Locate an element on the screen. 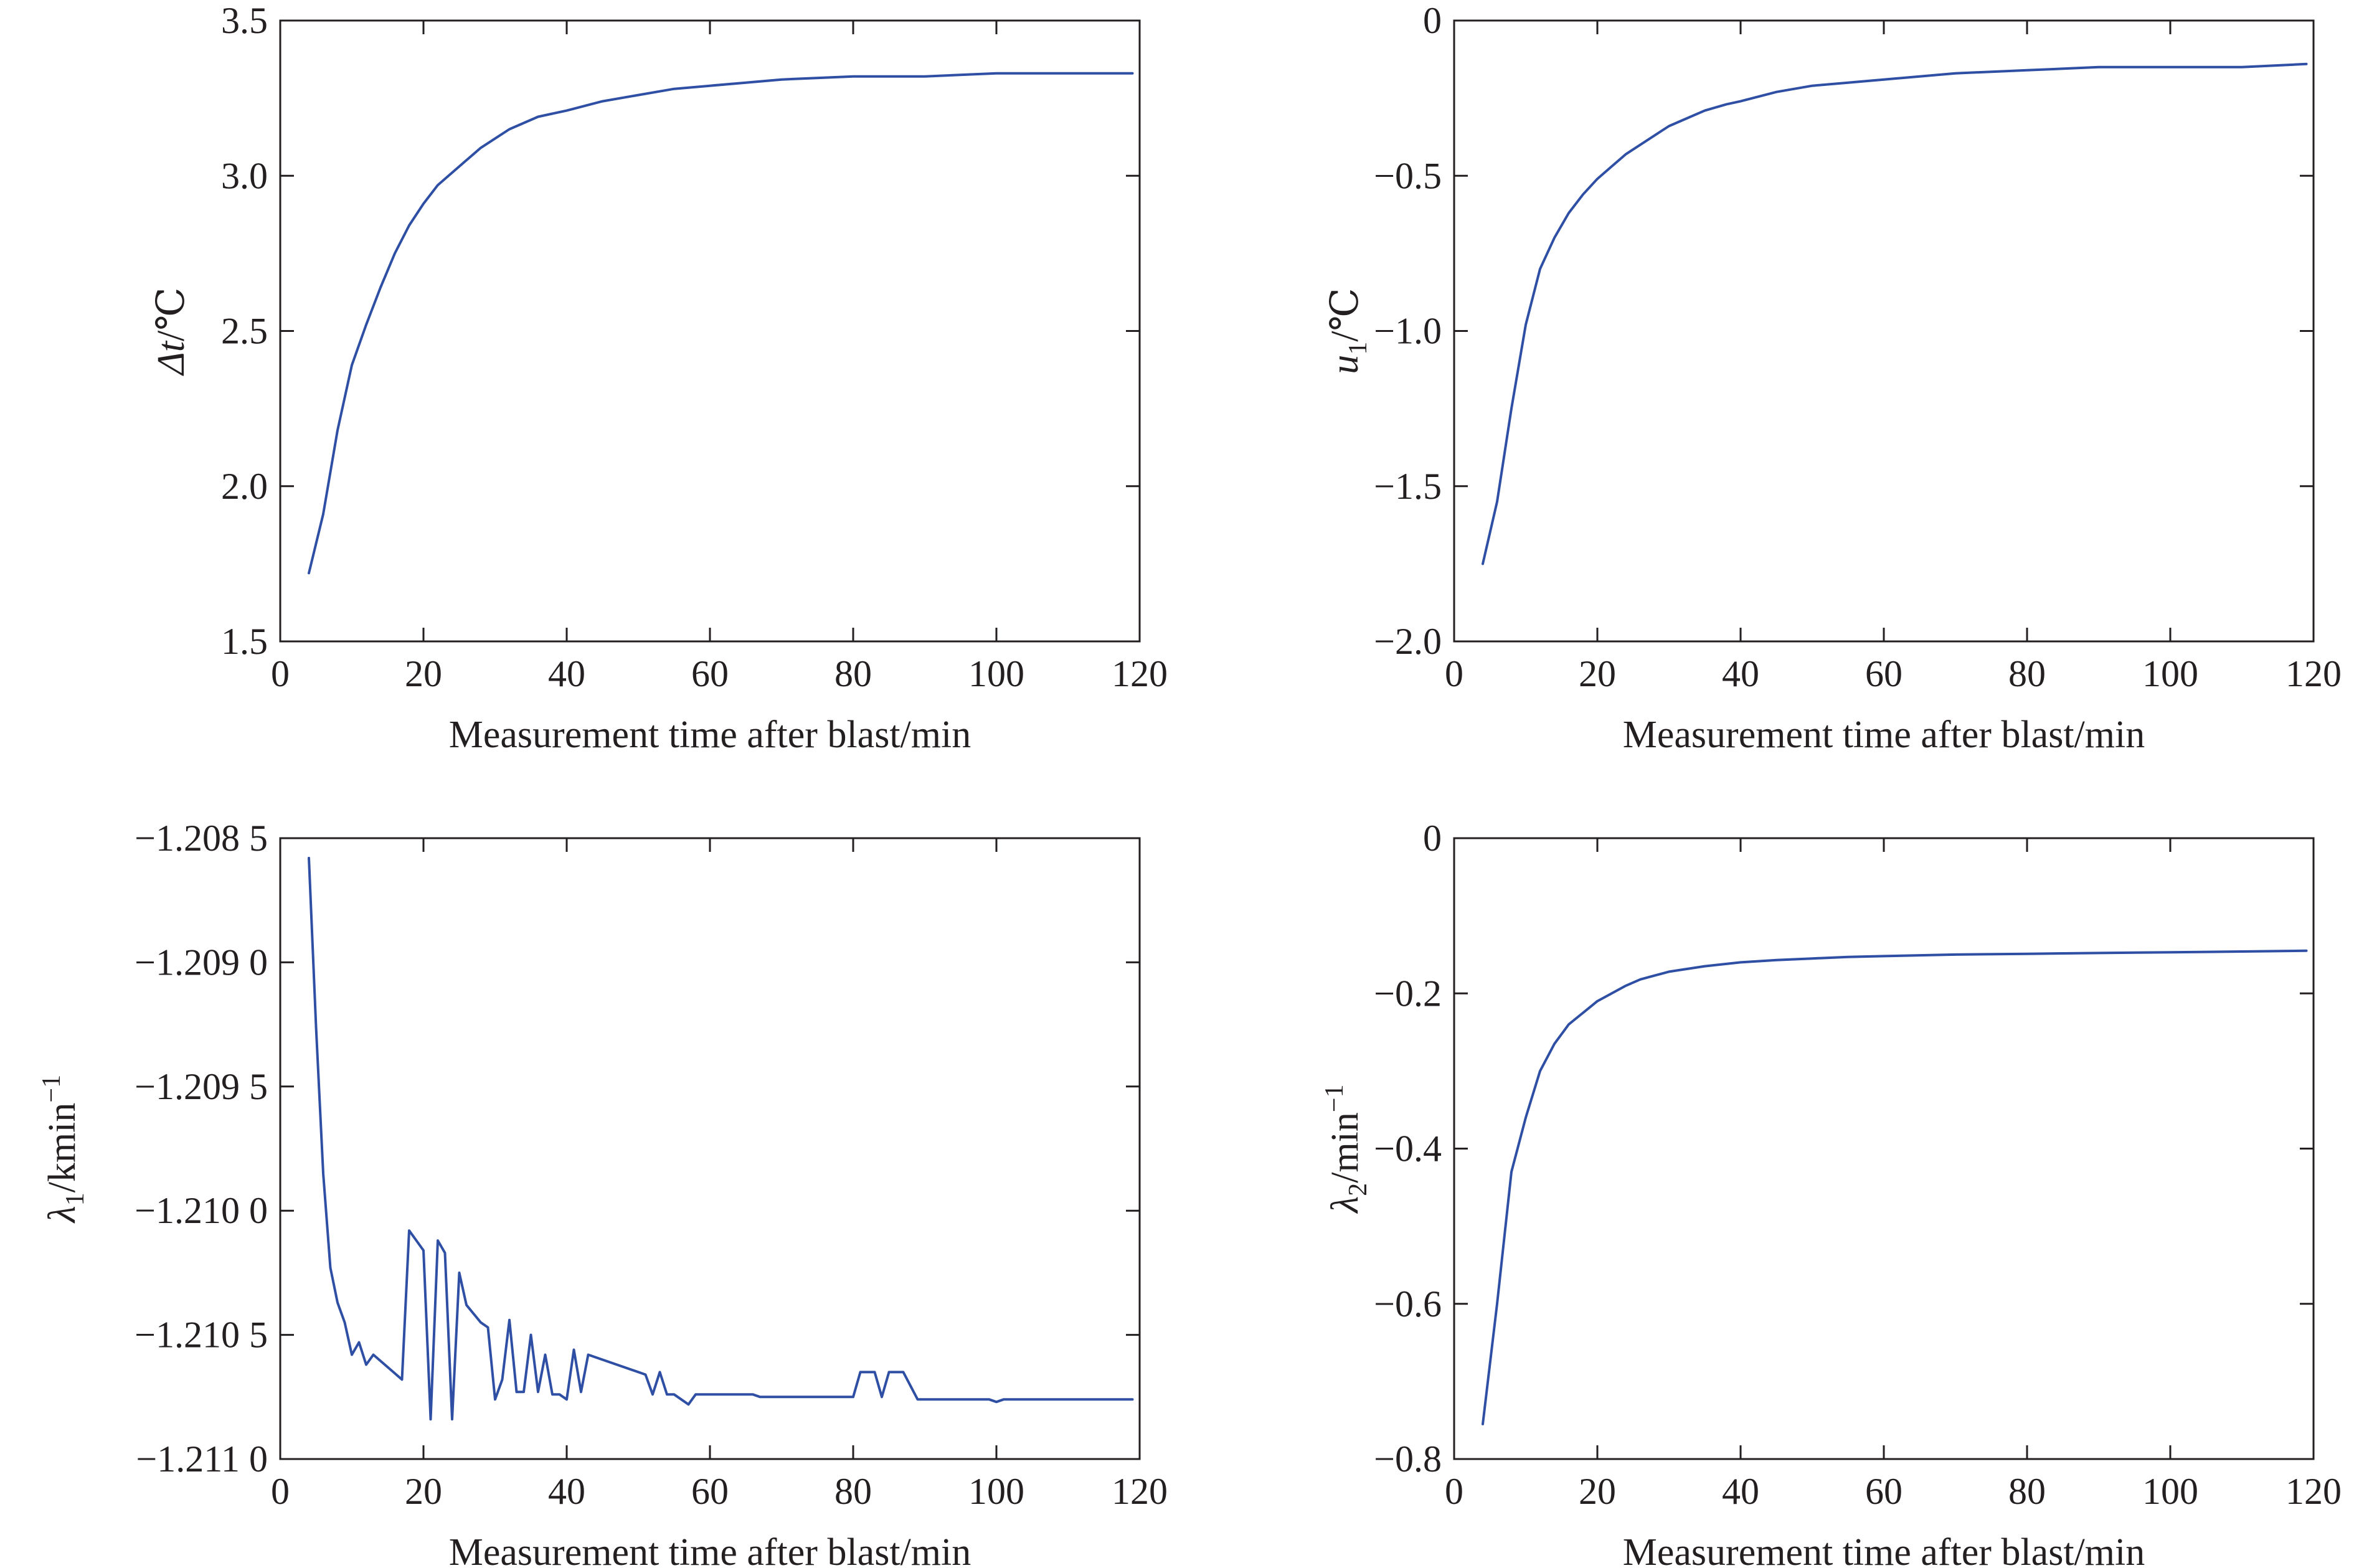 The height and width of the screenshot is (1568, 2354). chart-1-y-tick-label: 2.5 is located at coordinates (244, 331).